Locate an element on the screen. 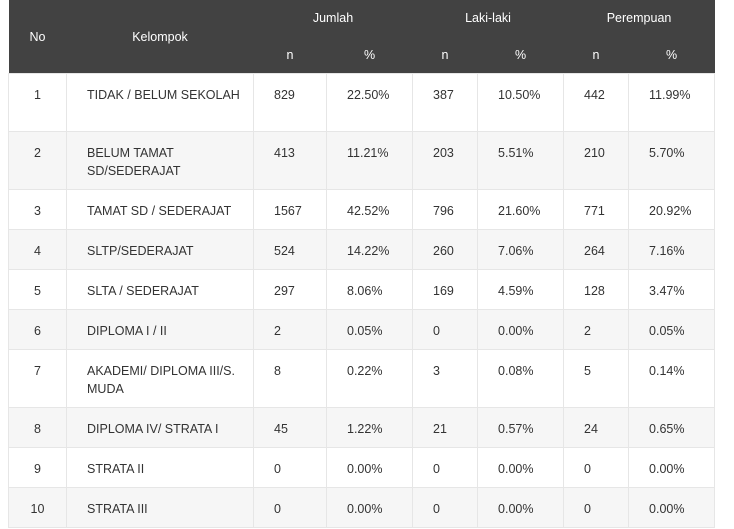 The width and height of the screenshot is (734, 529). cell-perempuan-pct: 20.92% is located at coordinates (672, 209).